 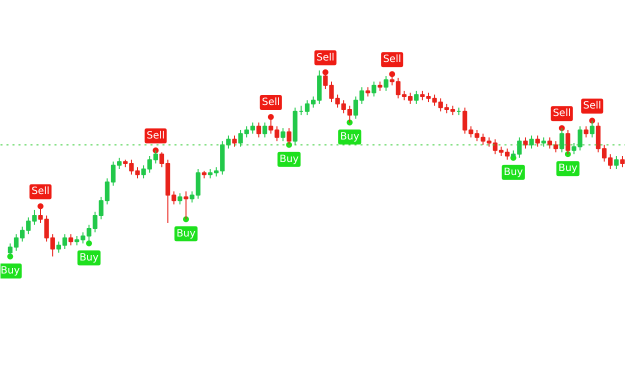 I want to click on series-label: Buy, so click(x=513, y=172).